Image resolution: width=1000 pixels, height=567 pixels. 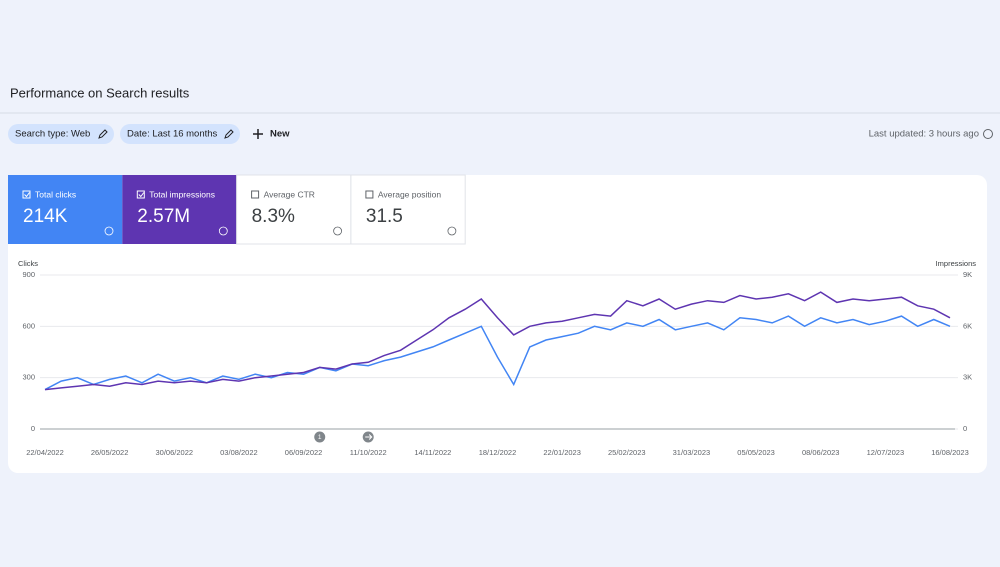 I want to click on x-tick-label: 18/12/2022, so click(x=498, y=452).